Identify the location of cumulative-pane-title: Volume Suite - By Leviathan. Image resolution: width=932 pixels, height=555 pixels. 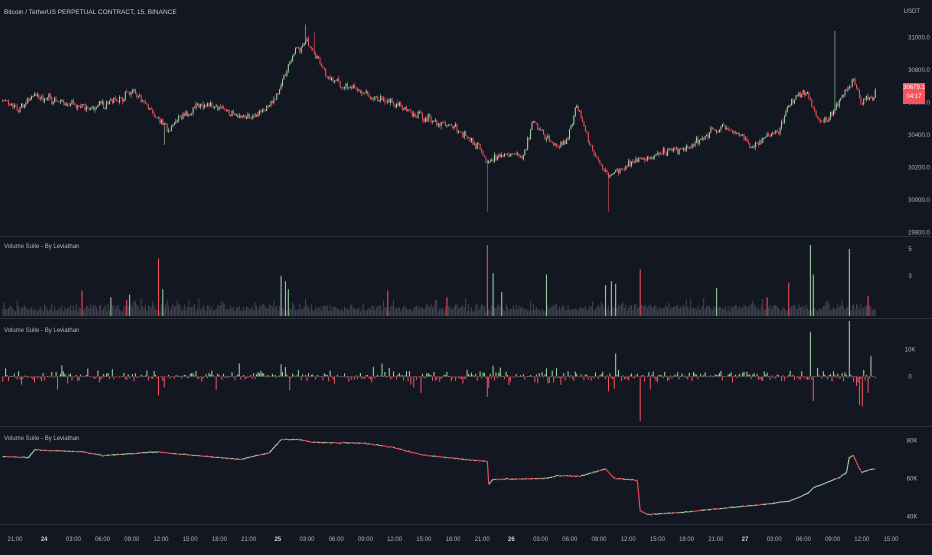
(41, 439).